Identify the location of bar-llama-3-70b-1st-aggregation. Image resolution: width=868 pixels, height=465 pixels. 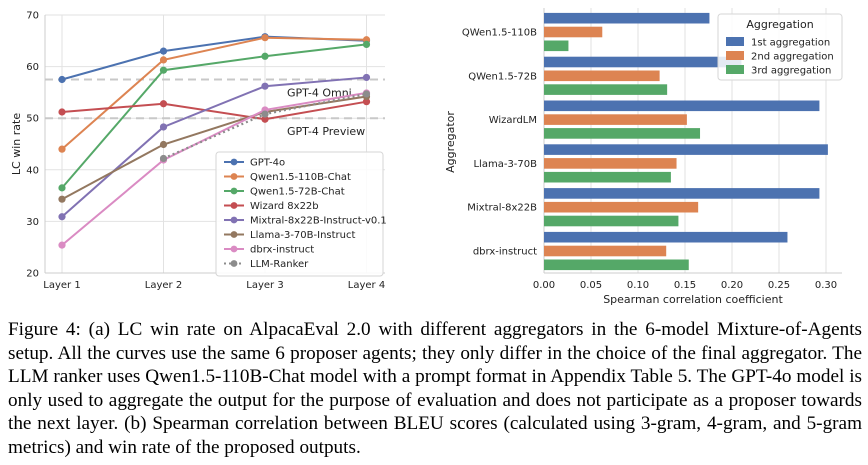
(686, 149).